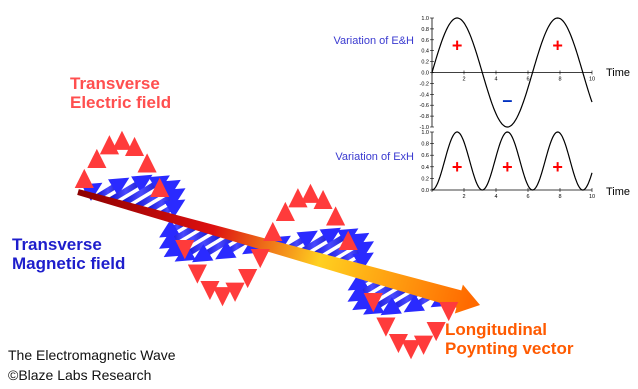 The height and width of the screenshot is (389, 638). What do you see at coordinates (424, 128) in the screenshot?
I see `y-tick-label: -1.0` at bounding box center [424, 128].